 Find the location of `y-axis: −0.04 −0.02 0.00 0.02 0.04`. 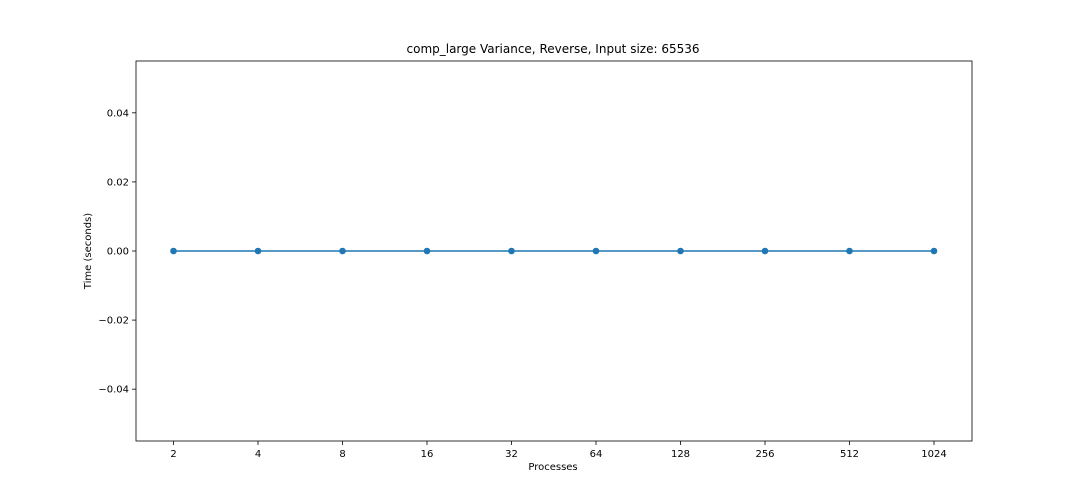

y-axis: −0.04 −0.02 0.00 0.02 0.04 is located at coordinates (117, 252).